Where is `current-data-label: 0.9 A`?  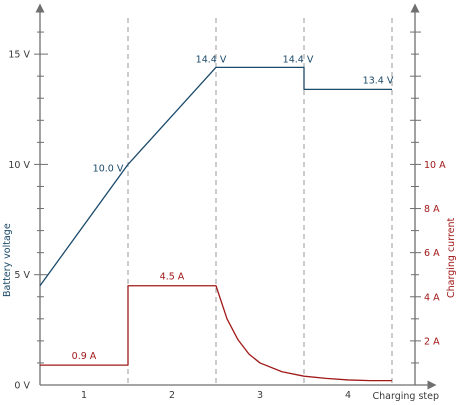
current-data-label: 0.9 A is located at coordinates (84, 356).